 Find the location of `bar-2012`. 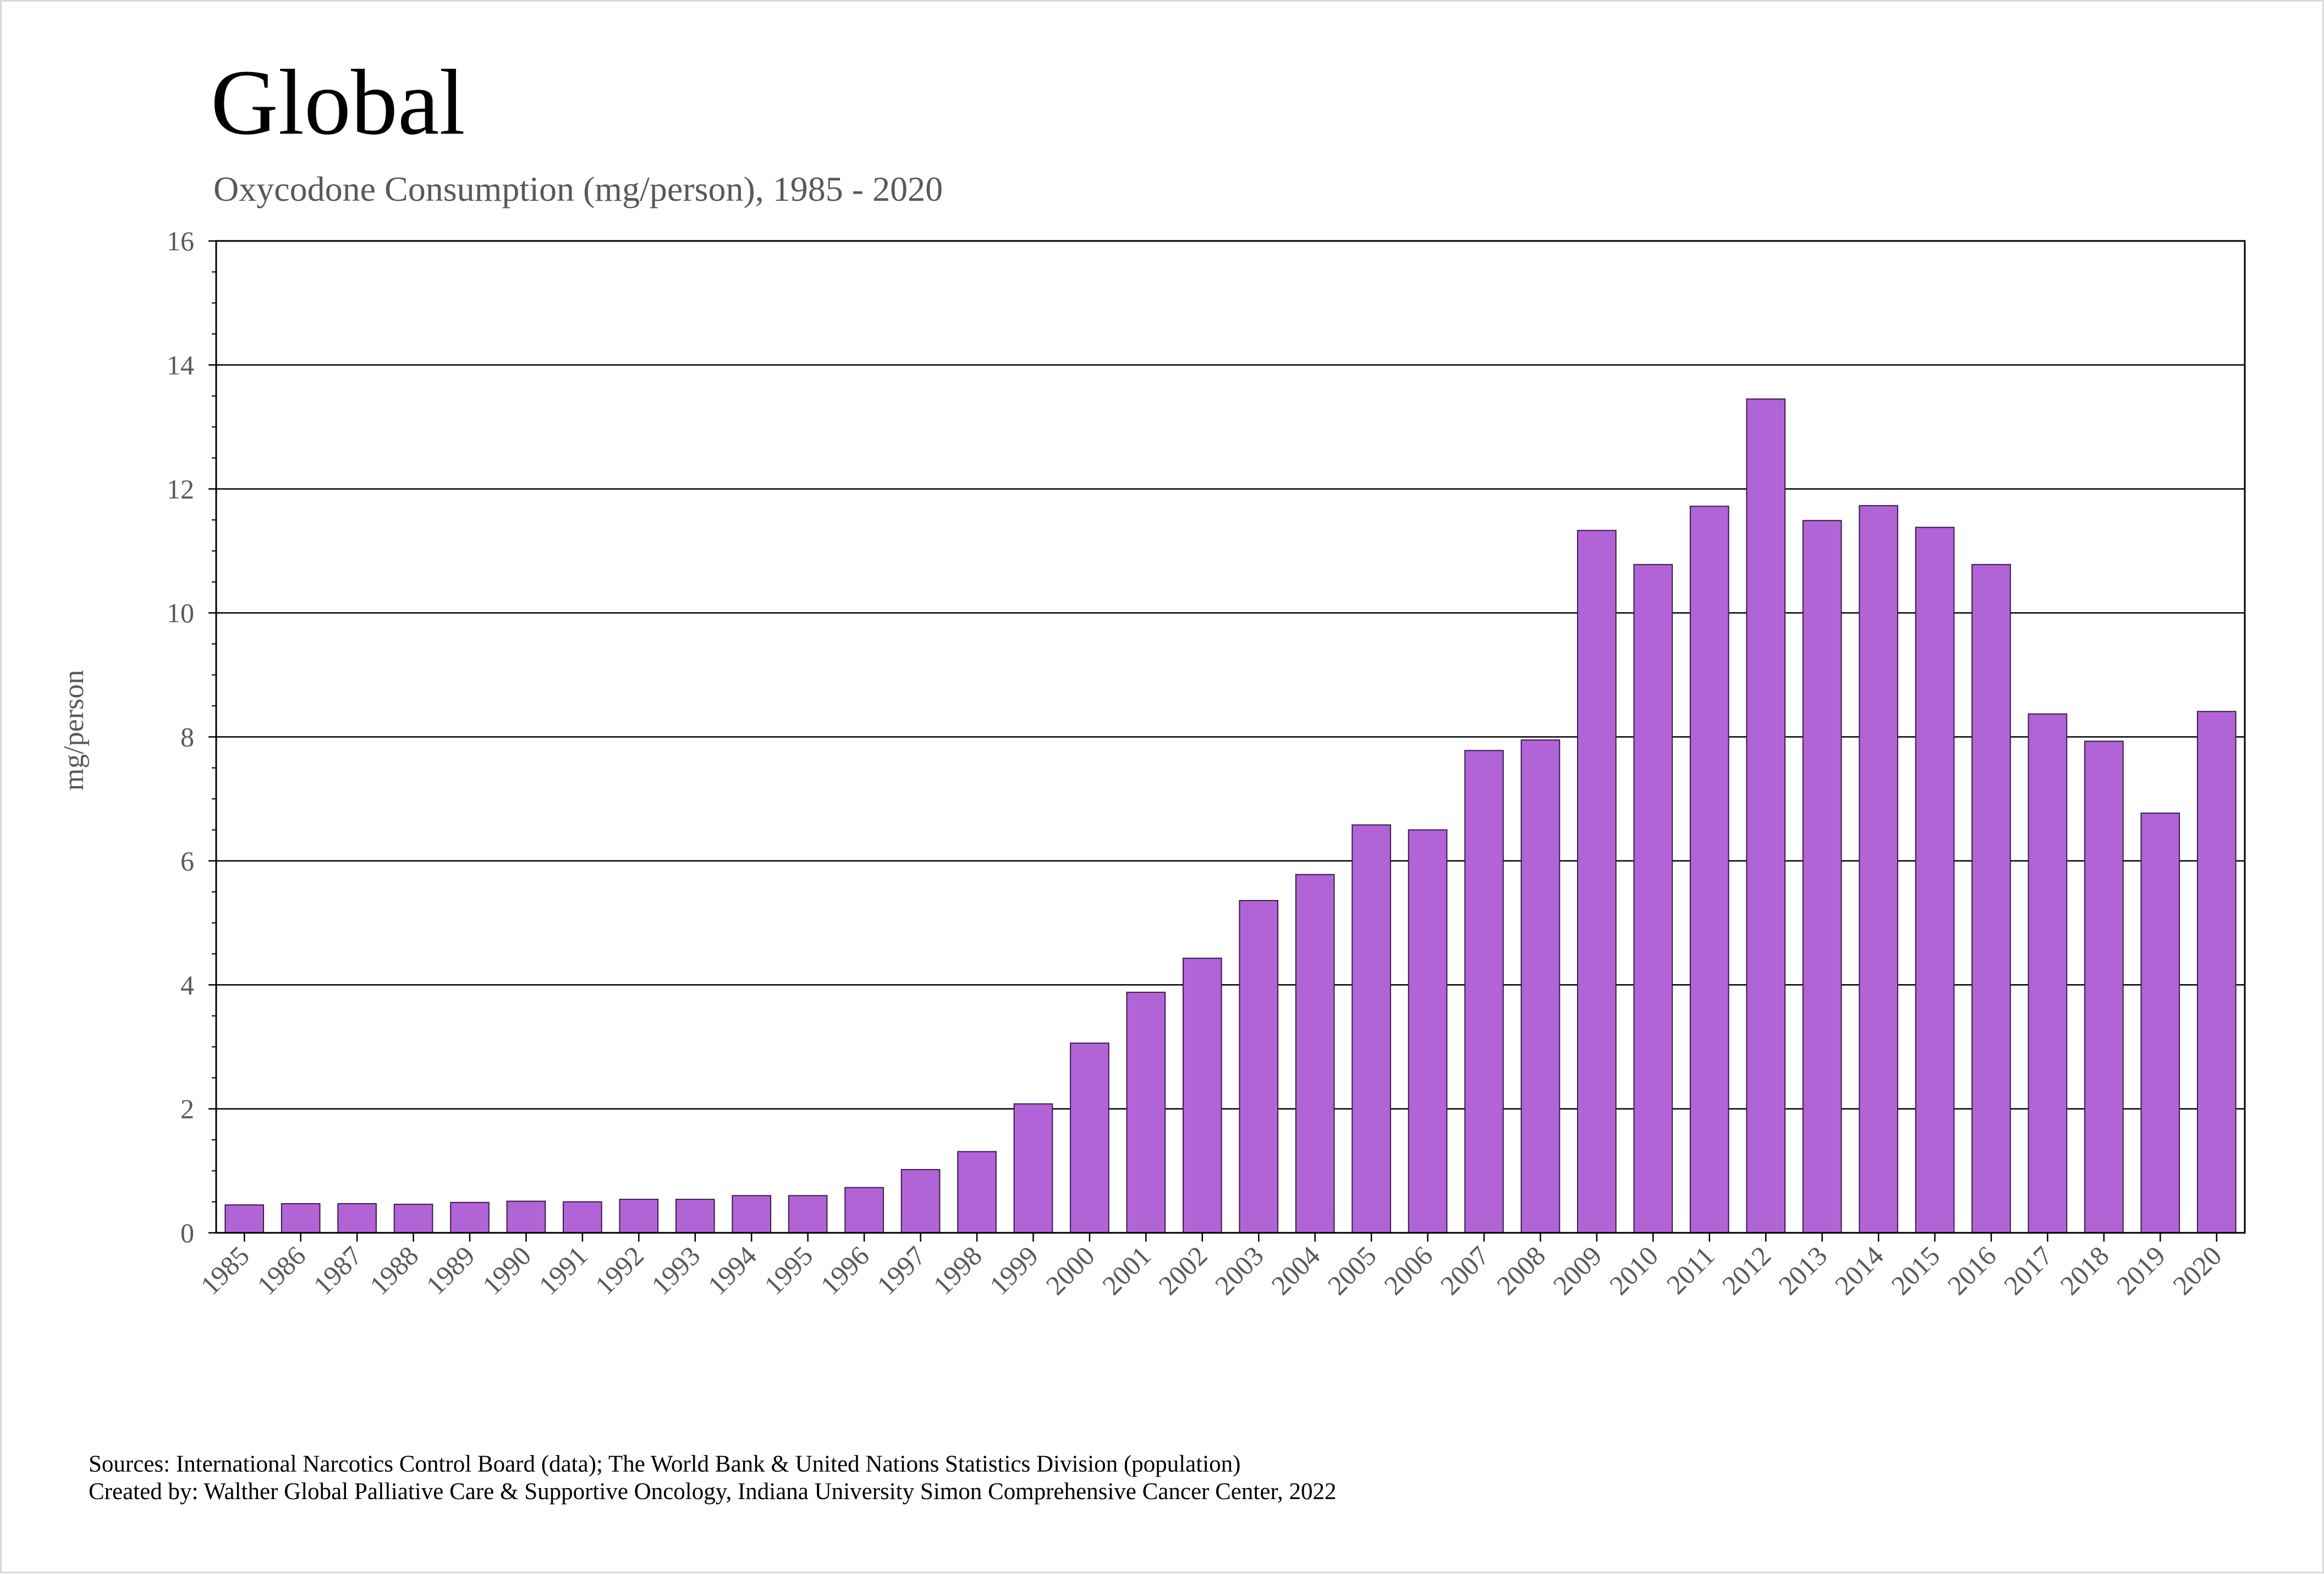

bar-2012 is located at coordinates (1766, 815).